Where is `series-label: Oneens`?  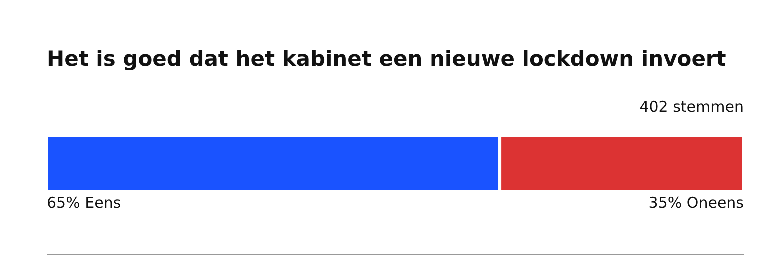
series-label: Oneens is located at coordinates (715, 203).